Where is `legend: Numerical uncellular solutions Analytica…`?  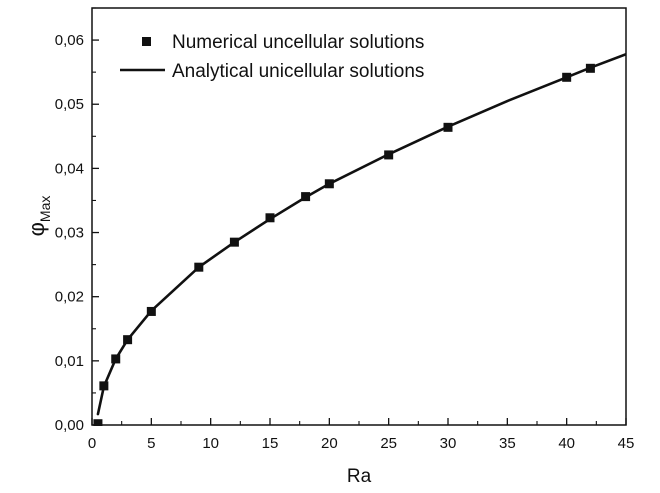
legend: Numerical uncellular solutions Analytica… is located at coordinates (272, 57).